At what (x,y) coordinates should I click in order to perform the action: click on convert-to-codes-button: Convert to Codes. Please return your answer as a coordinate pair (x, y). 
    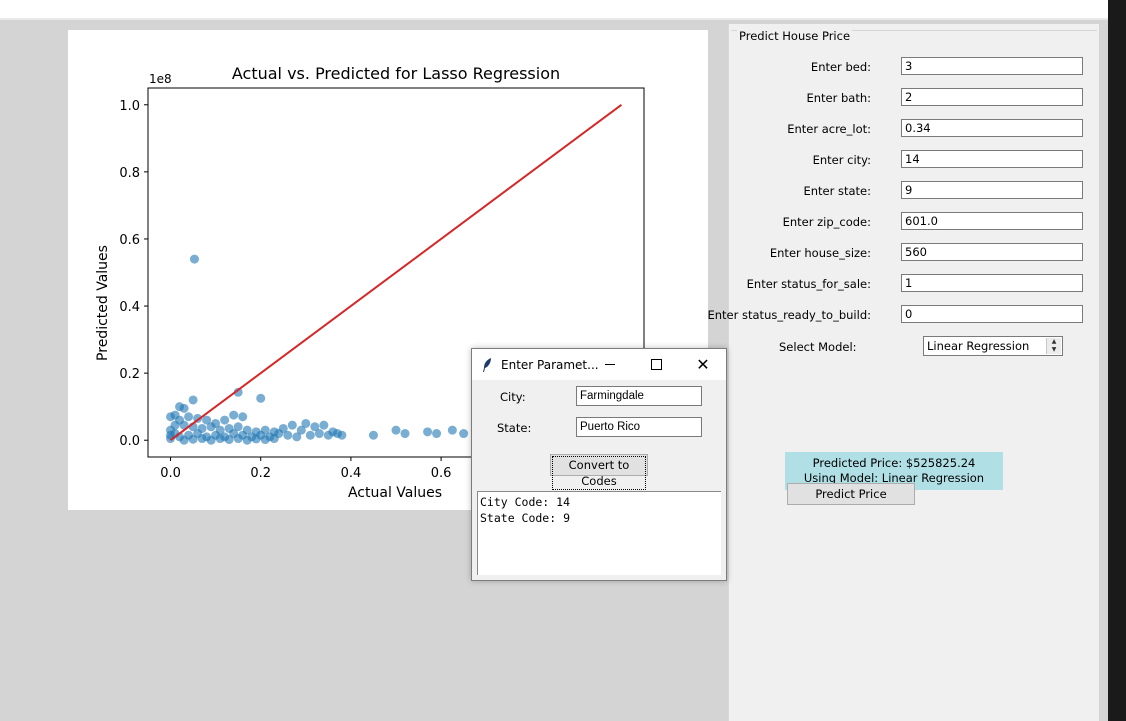
    Looking at the image, I should click on (599, 472).